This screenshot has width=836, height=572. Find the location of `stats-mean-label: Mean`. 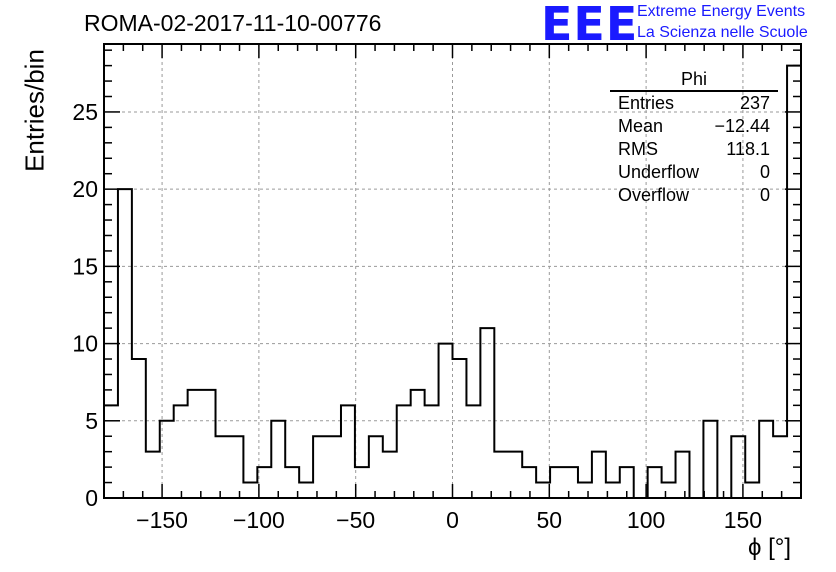

stats-mean-label: Mean is located at coordinates (641, 126).